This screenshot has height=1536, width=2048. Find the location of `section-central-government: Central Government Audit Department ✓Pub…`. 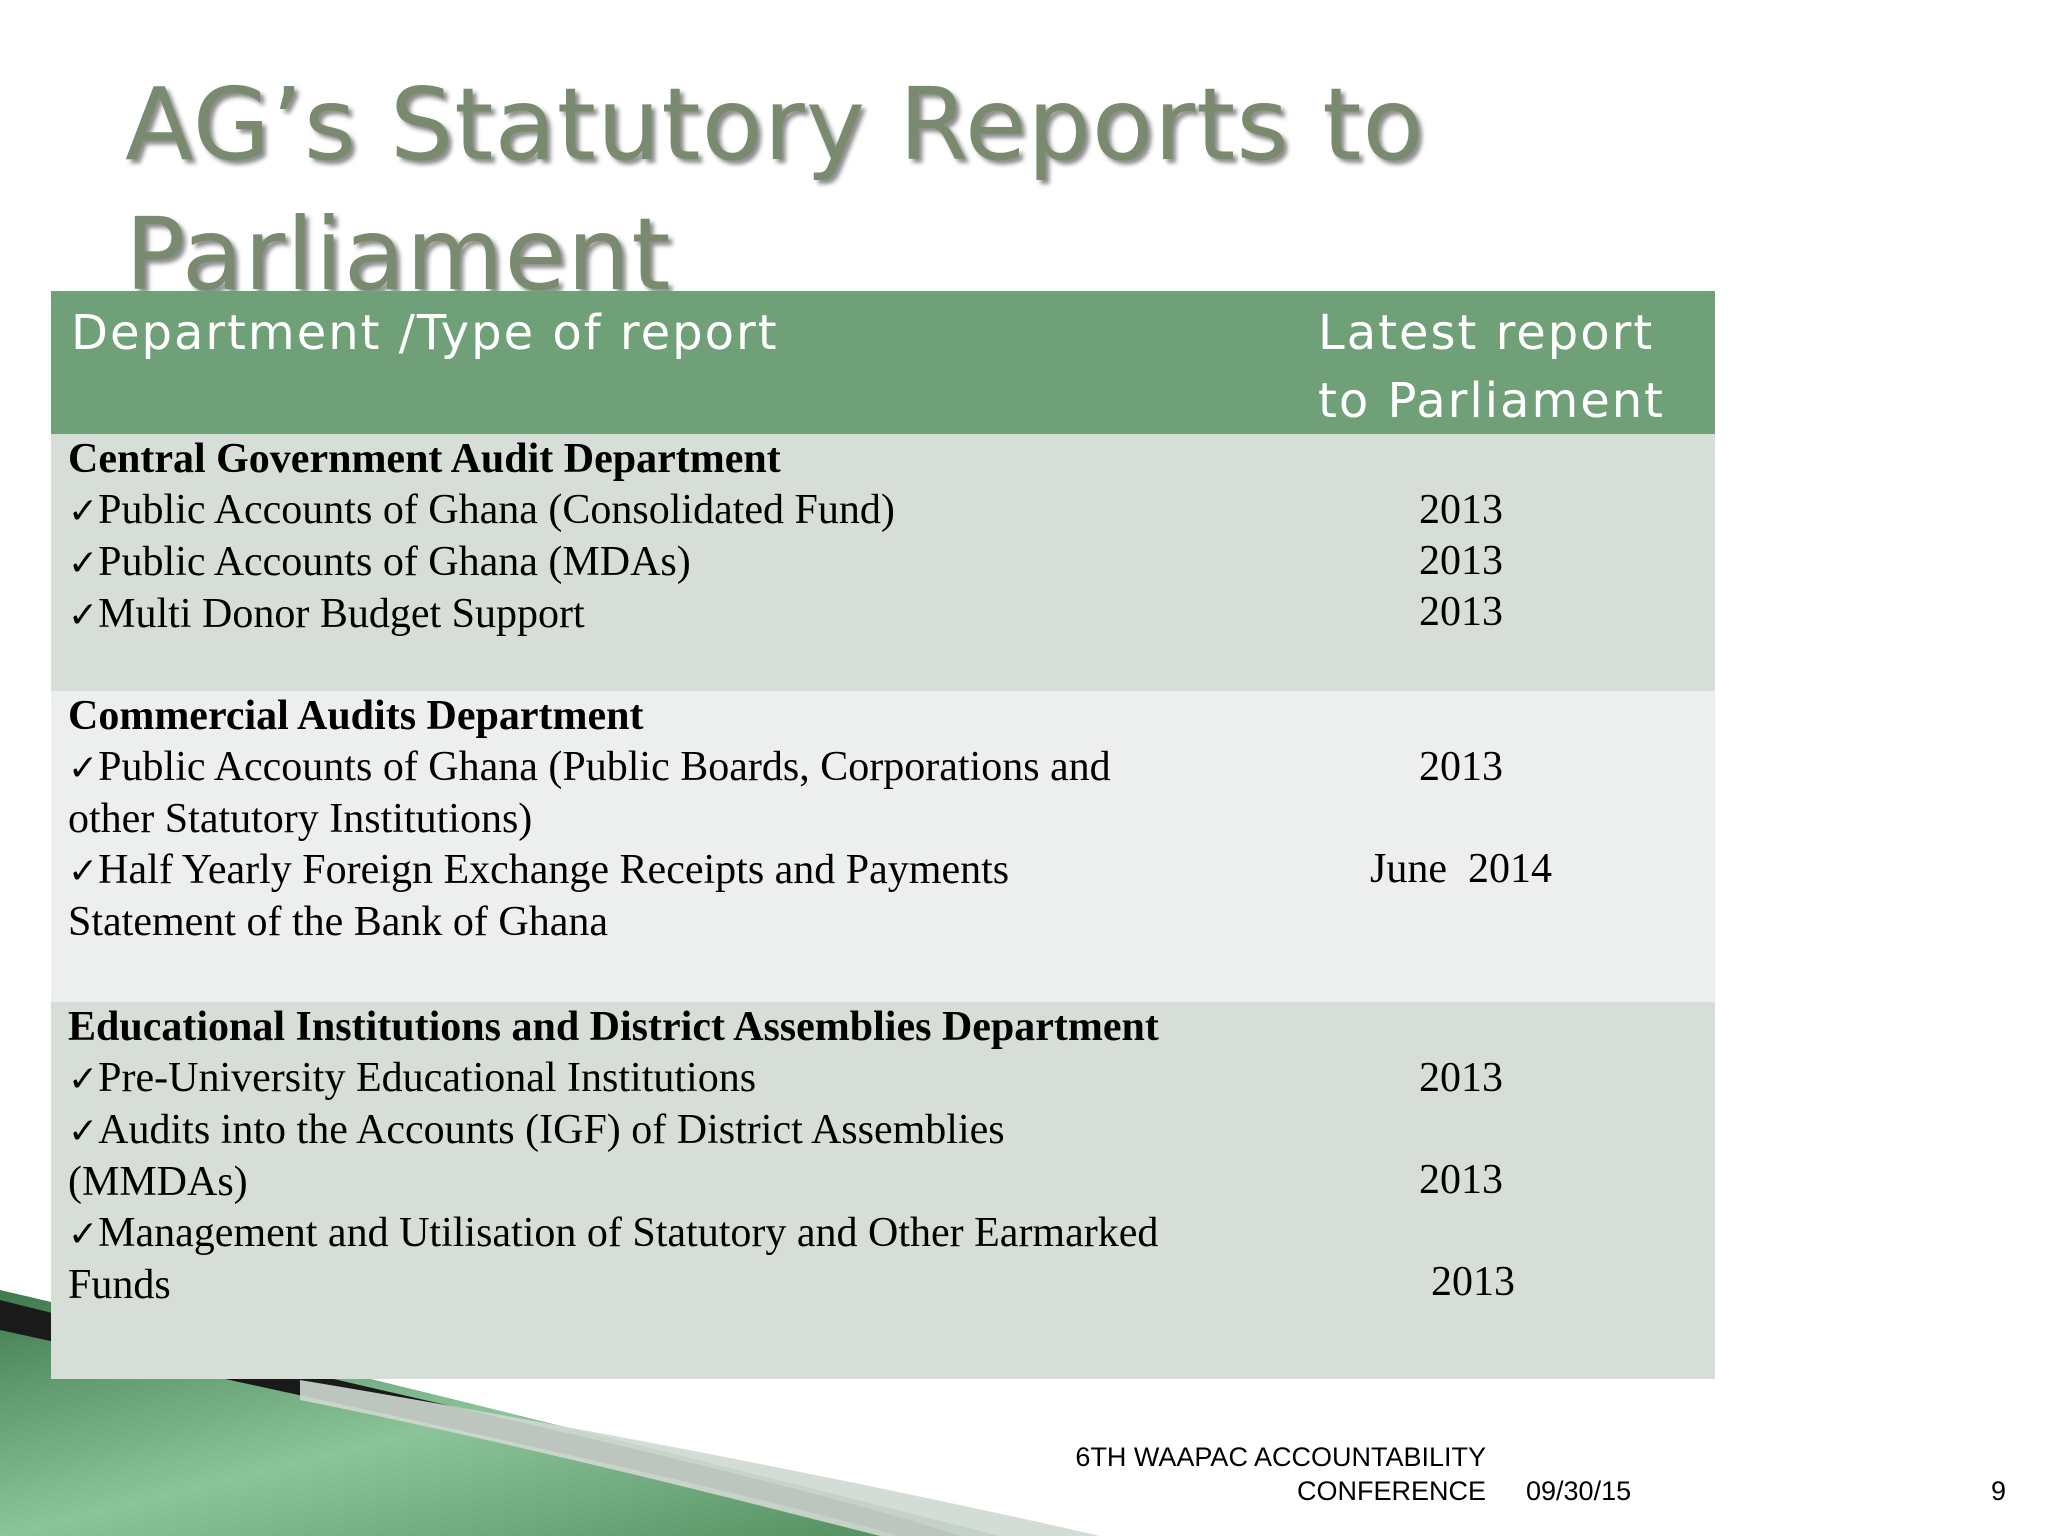

section-central-government: Central Government Audit Department ✓Pub… is located at coordinates (883, 562).